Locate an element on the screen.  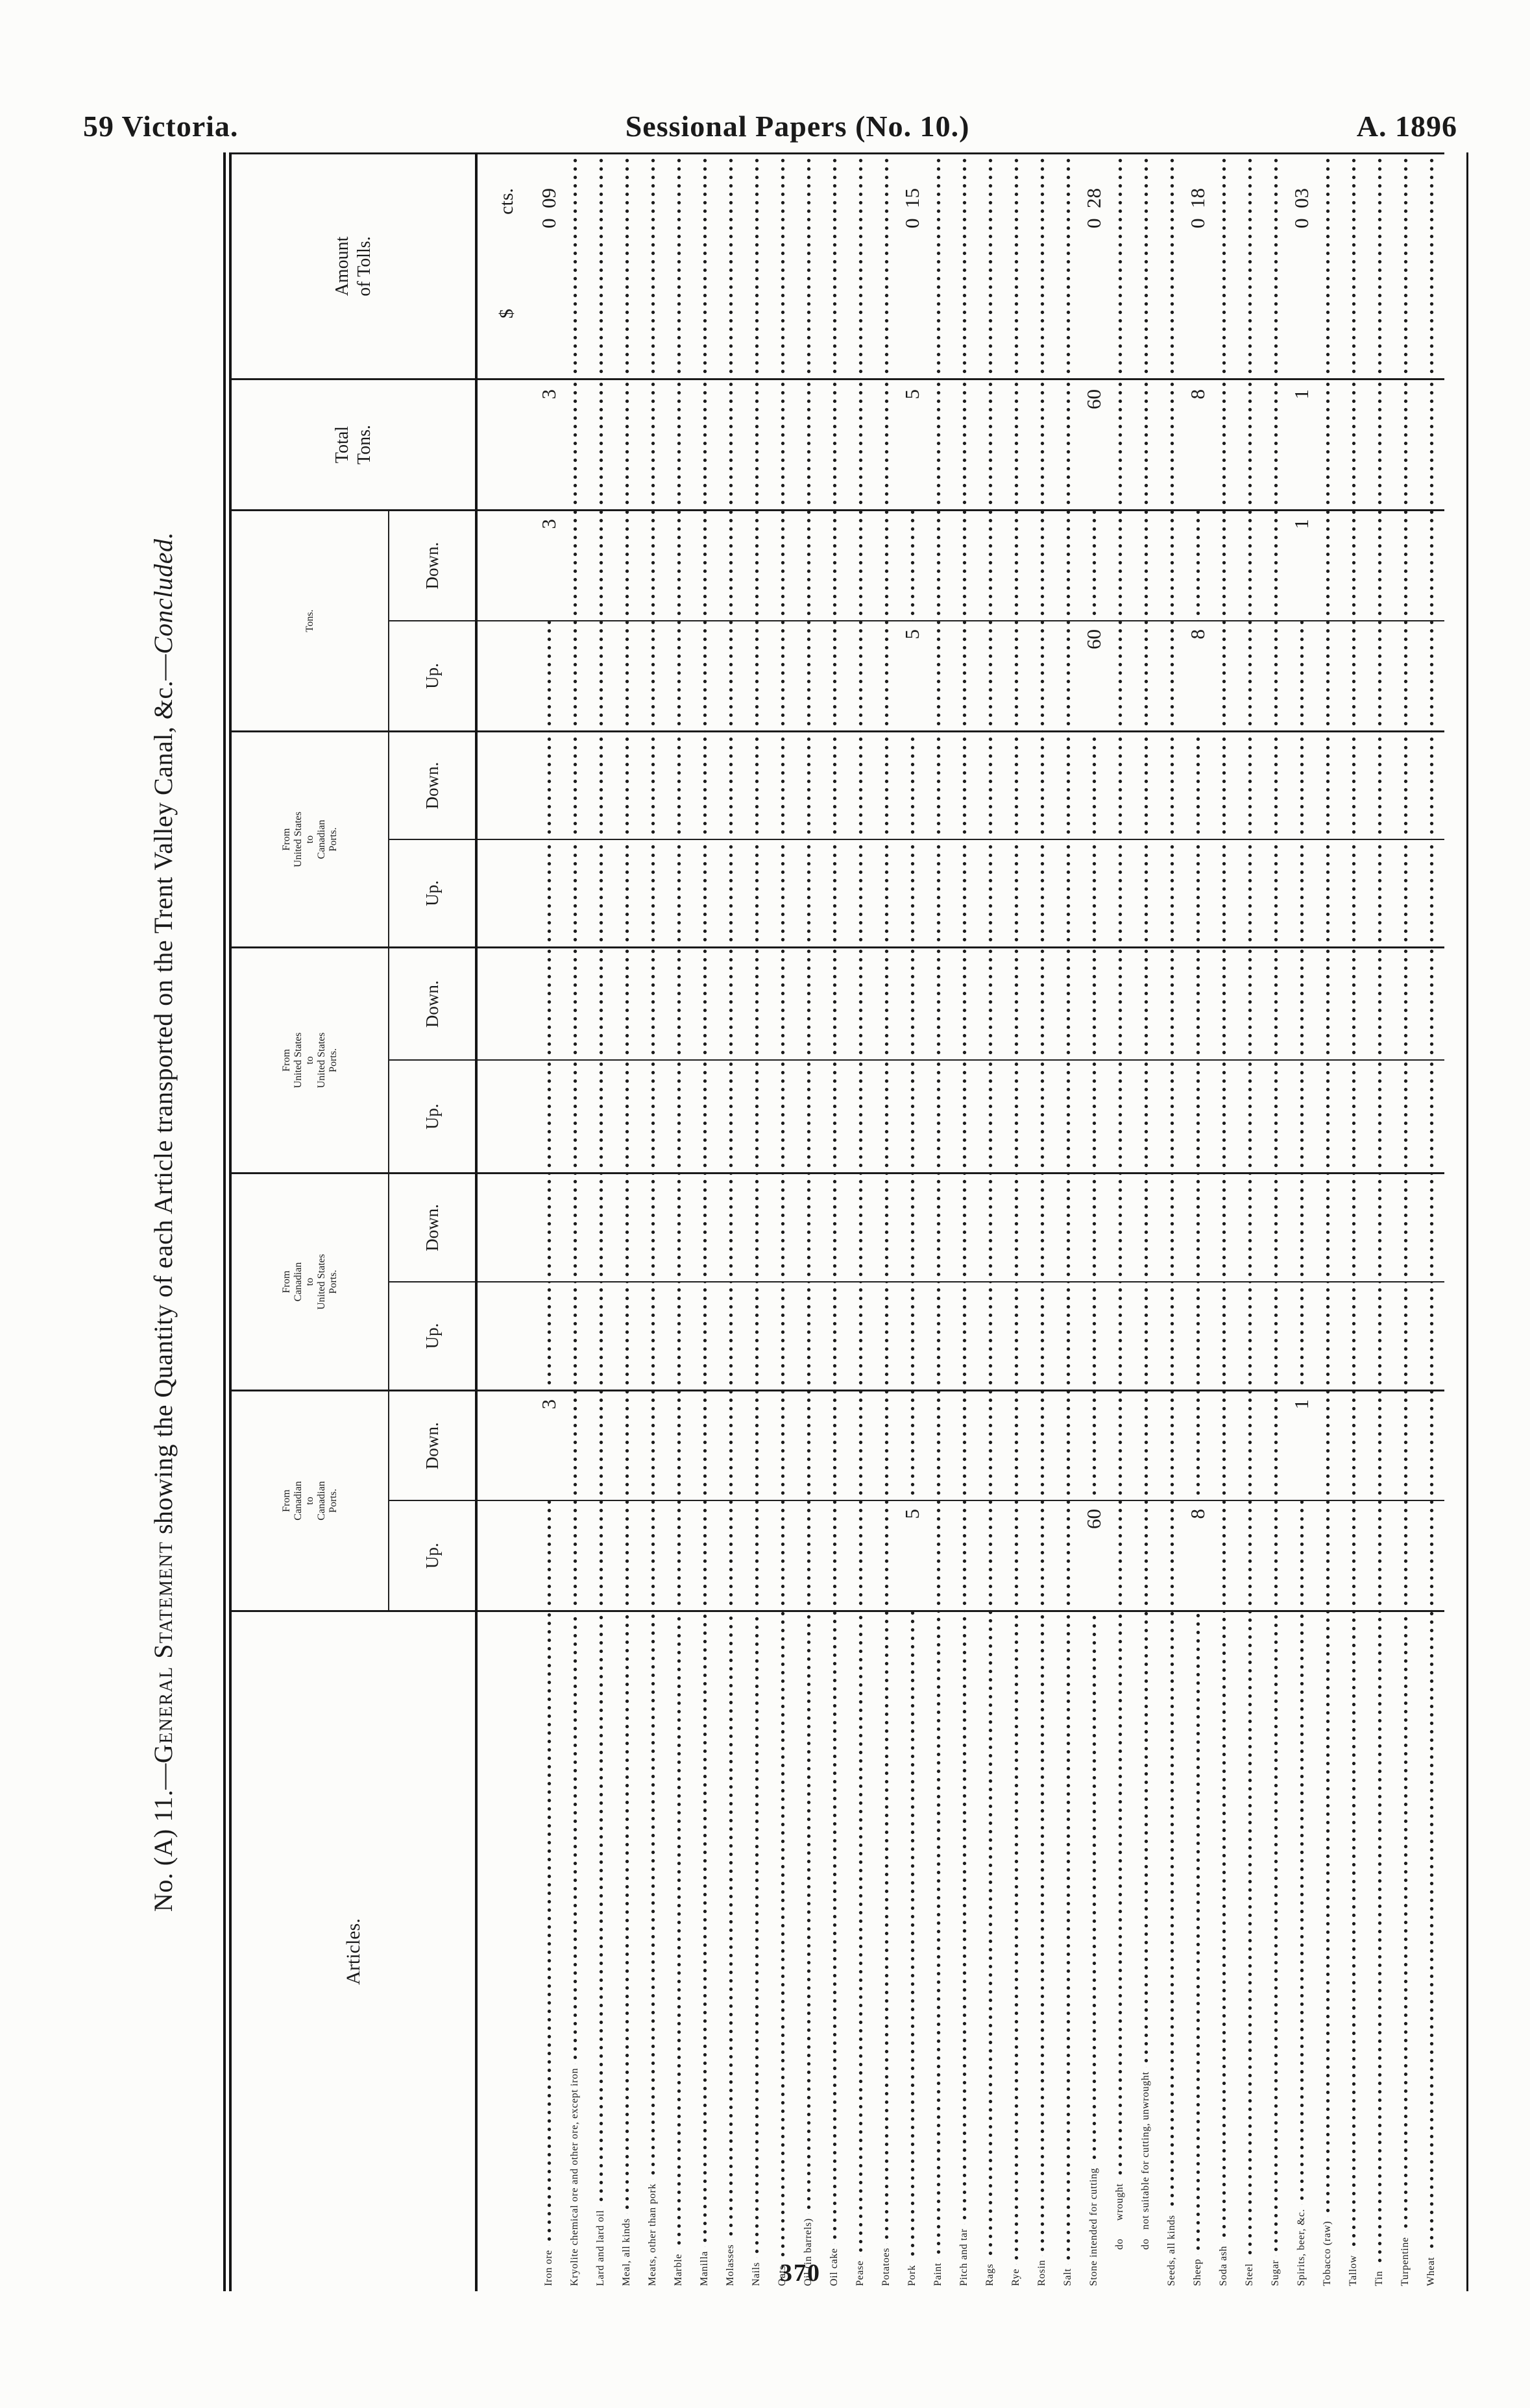
article-cell: Nails is located at coordinates (757, 1950).